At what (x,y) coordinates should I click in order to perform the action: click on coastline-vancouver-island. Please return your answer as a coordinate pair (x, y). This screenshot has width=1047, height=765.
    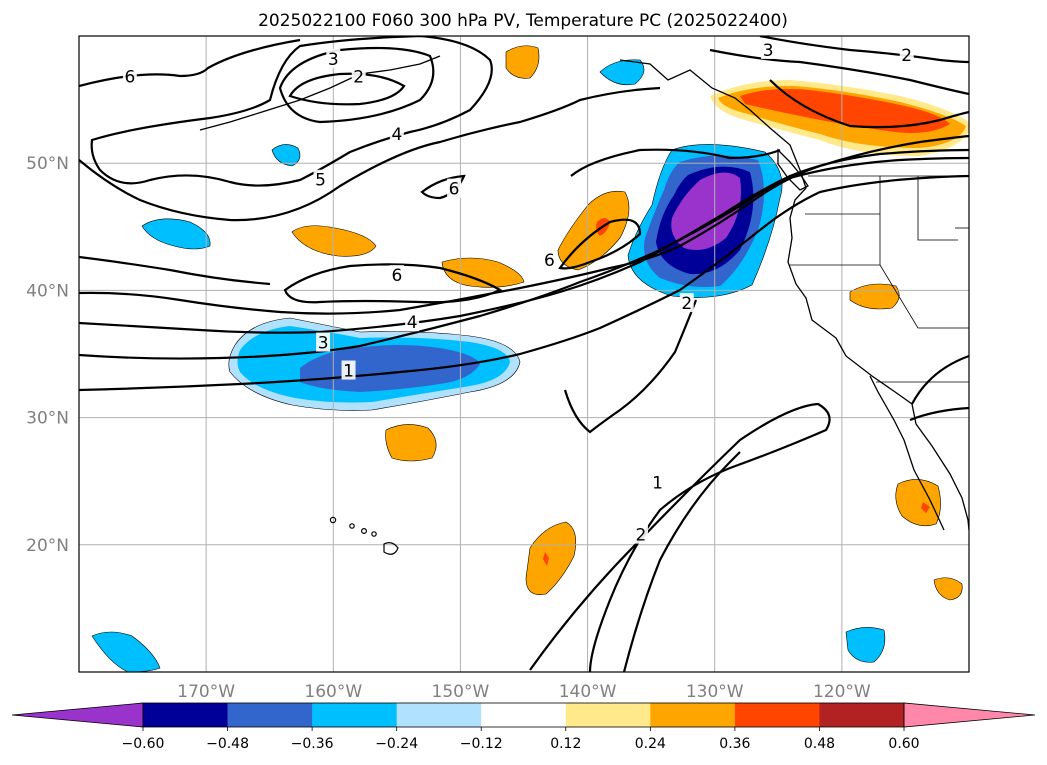
    Looking at the image, I should click on (793, 169).